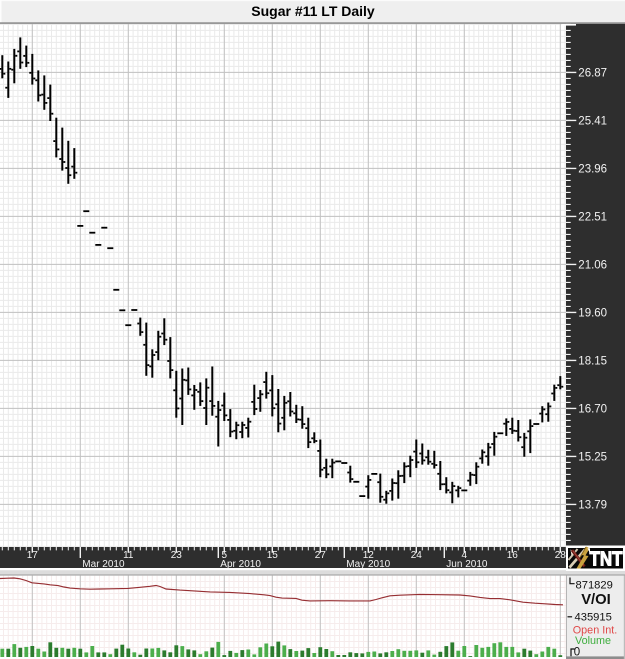  I want to click on svg-text: Sugar #11 LT Daily, so click(313, 11).